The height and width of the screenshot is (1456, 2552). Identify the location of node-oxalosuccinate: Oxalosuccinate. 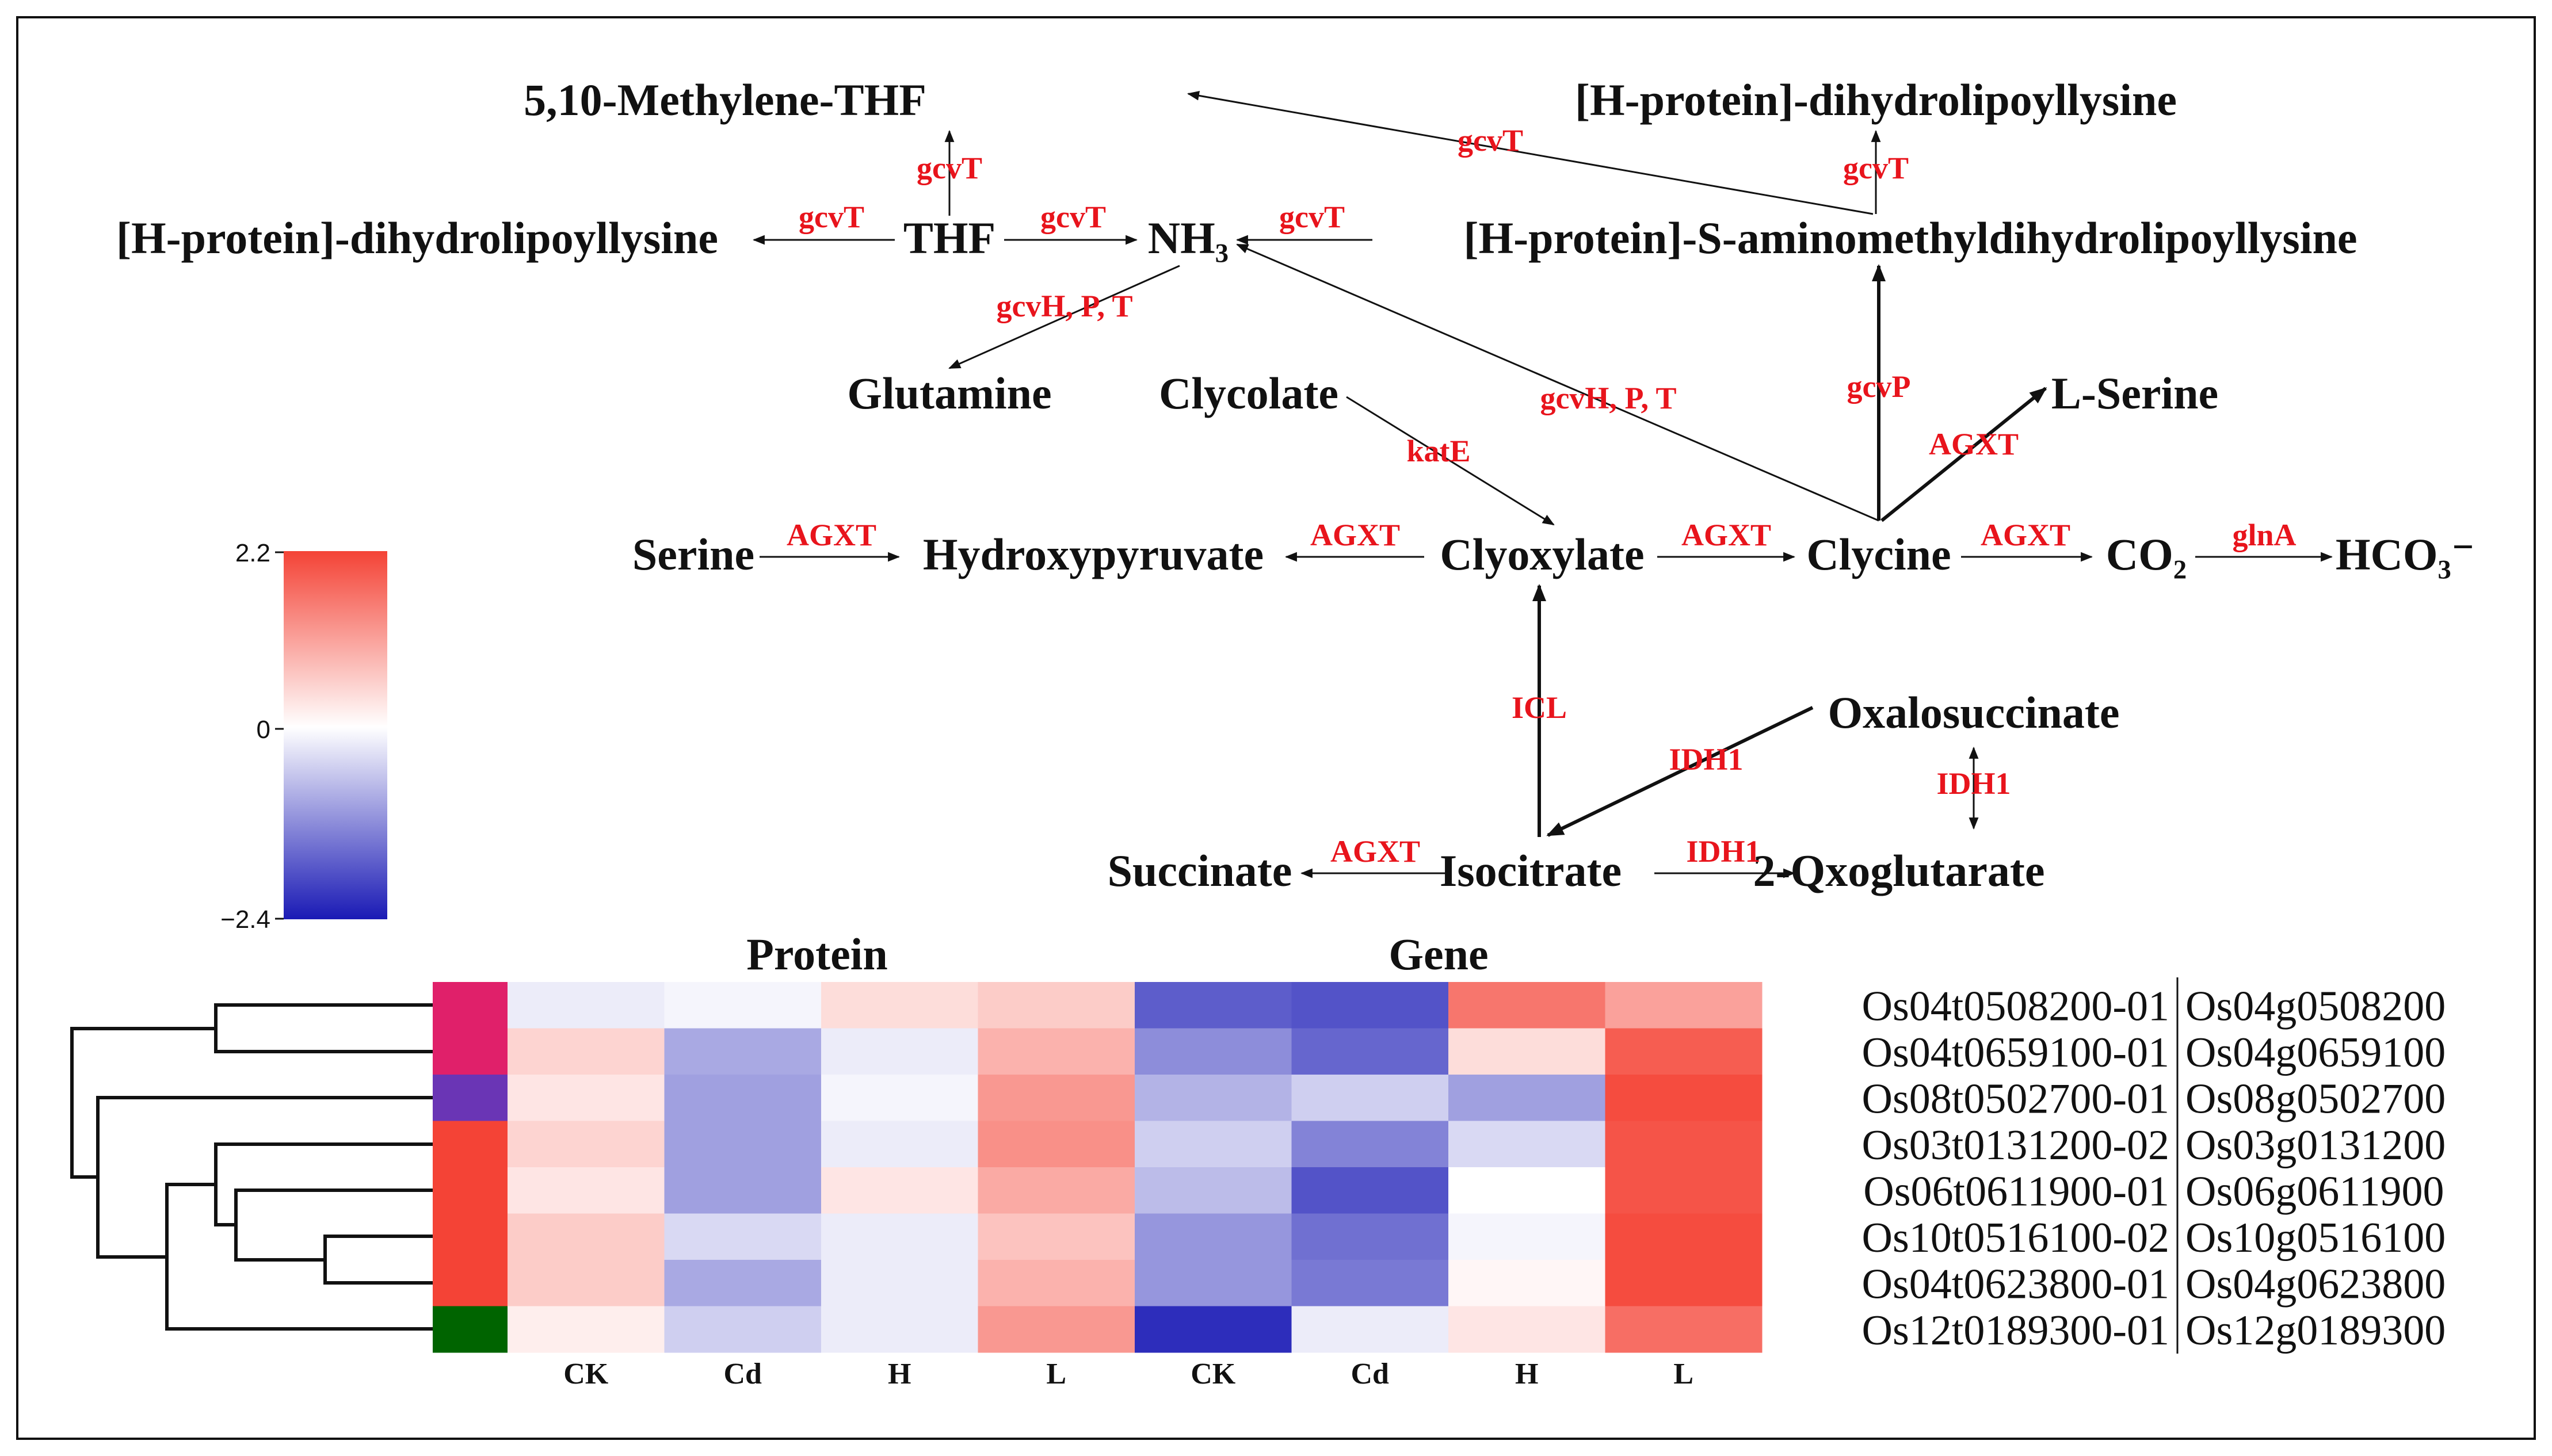
(1974, 712).